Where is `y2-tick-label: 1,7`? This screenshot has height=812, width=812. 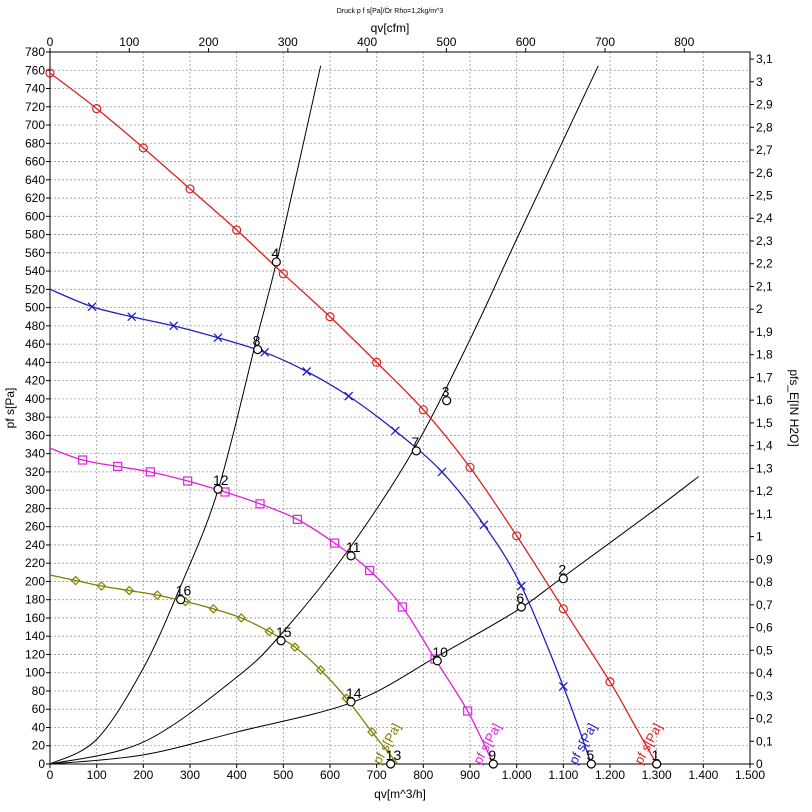
y2-tick-label: 1,7 is located at coordinates (764, 377).